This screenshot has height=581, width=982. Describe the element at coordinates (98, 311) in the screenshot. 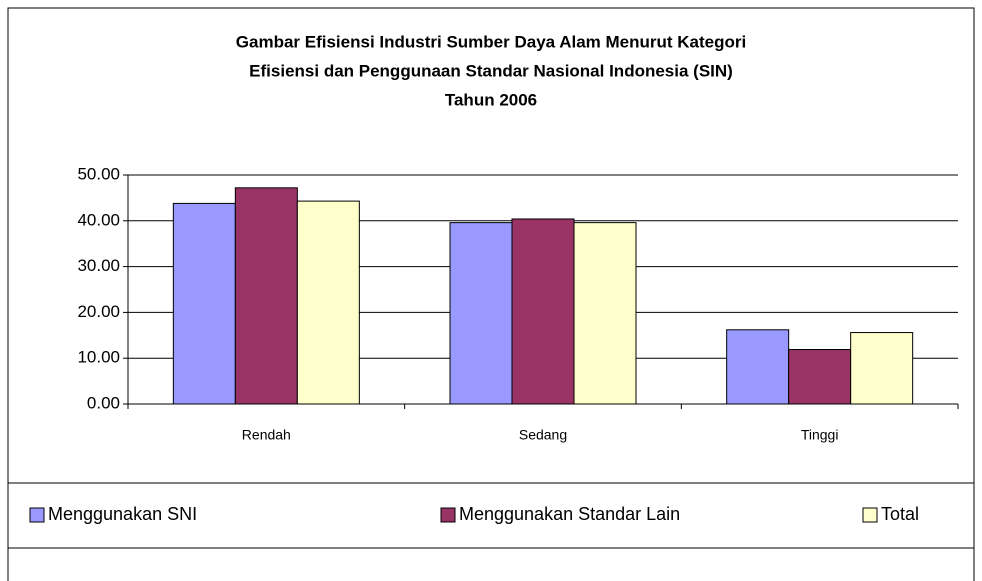

I see `y-tick-label: 20.00` at that location.